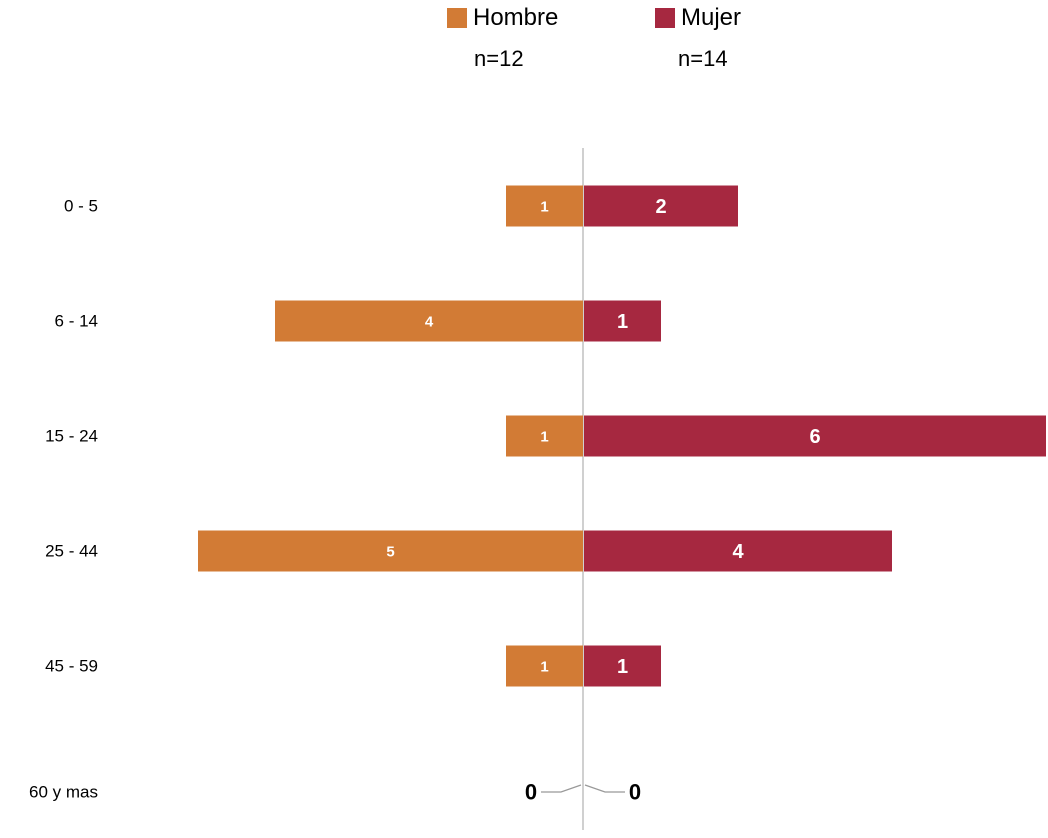  I want to click on sample-size-mujer: n=14, so click(703, 58).